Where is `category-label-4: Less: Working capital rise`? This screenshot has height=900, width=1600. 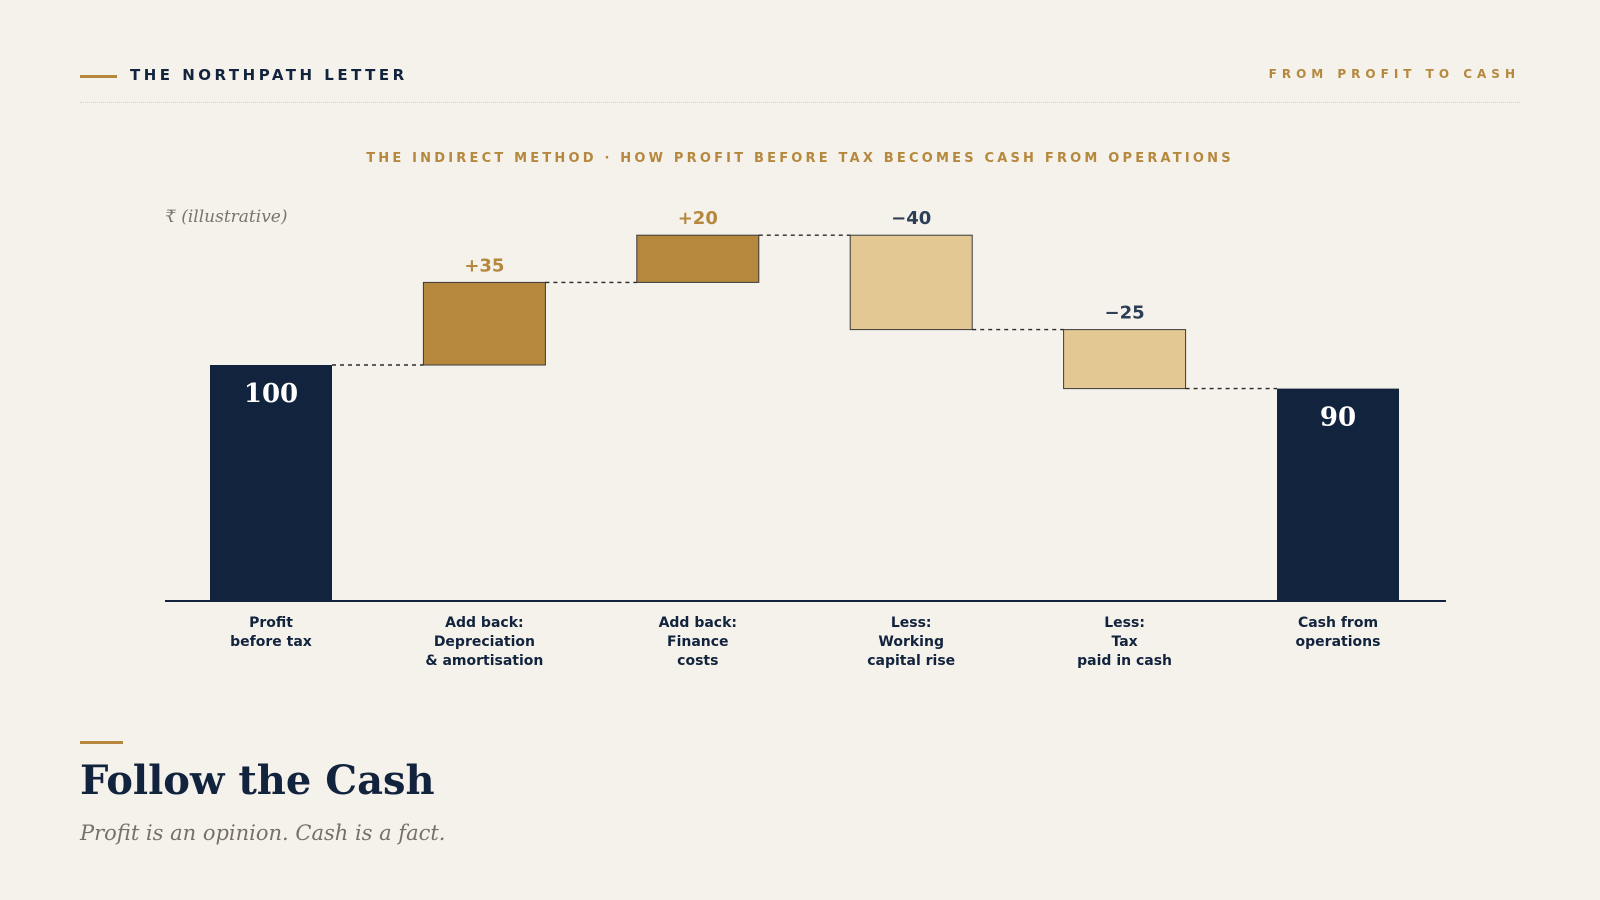
category-label-4: Less: Working capital rise is located at coordinates (911, 642).